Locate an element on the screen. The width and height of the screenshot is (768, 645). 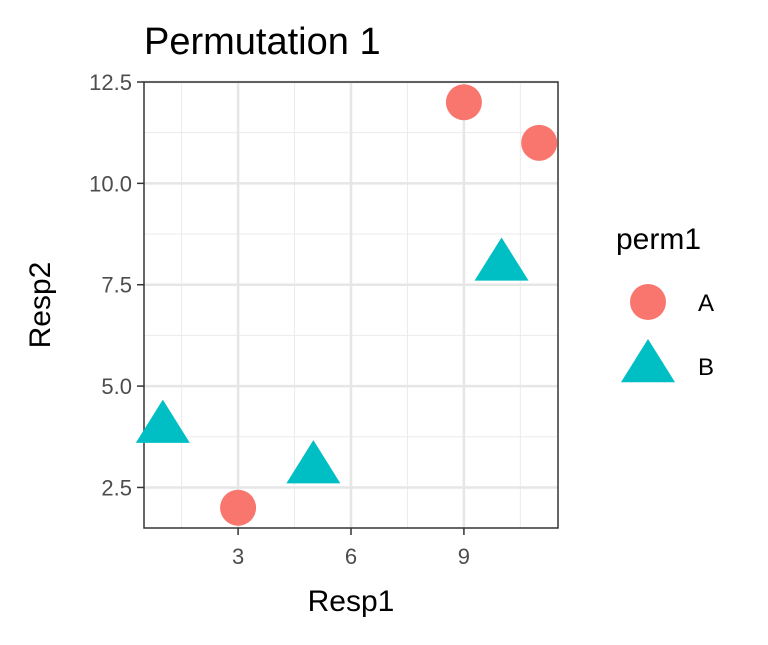
x-tick-label: 6 is located at coordinates (351, 556).